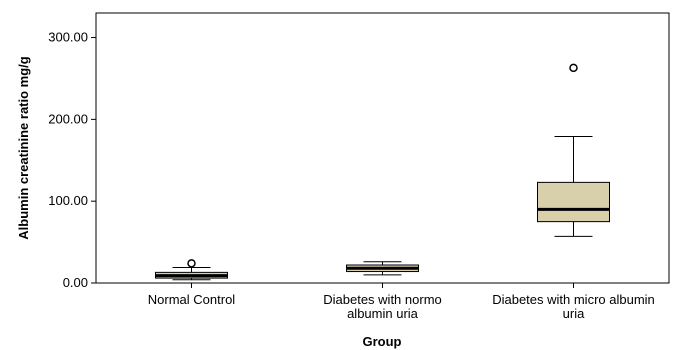  Describe the element at coordinates (573, 202) in the screenshot. I see `iqr-box` at that location.